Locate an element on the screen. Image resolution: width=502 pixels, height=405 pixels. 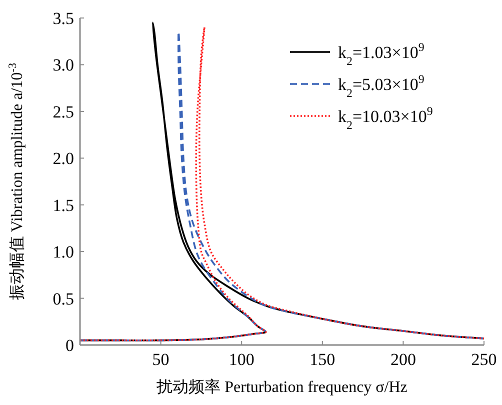
legend-label: k$_{2}$=5.03×10$^{9}$ is located at coordinates (381, 86).